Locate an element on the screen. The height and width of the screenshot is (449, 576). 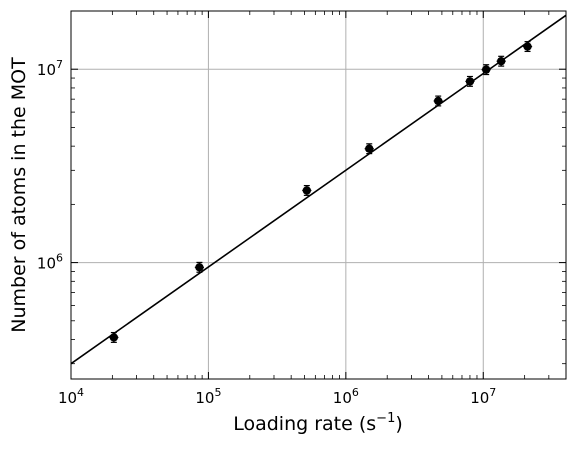
x-axis-label-superscript: −1 is located at coordinates (385, 418).